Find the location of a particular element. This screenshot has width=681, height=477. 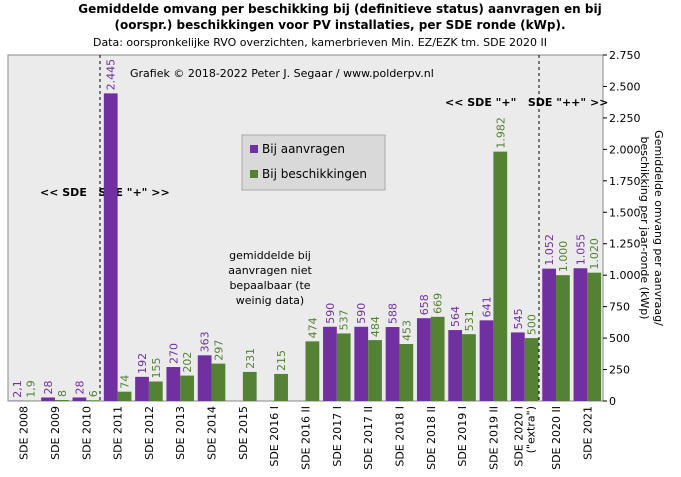

x-tick-label: SDE 2019 I is located at coordinates (462, 436).